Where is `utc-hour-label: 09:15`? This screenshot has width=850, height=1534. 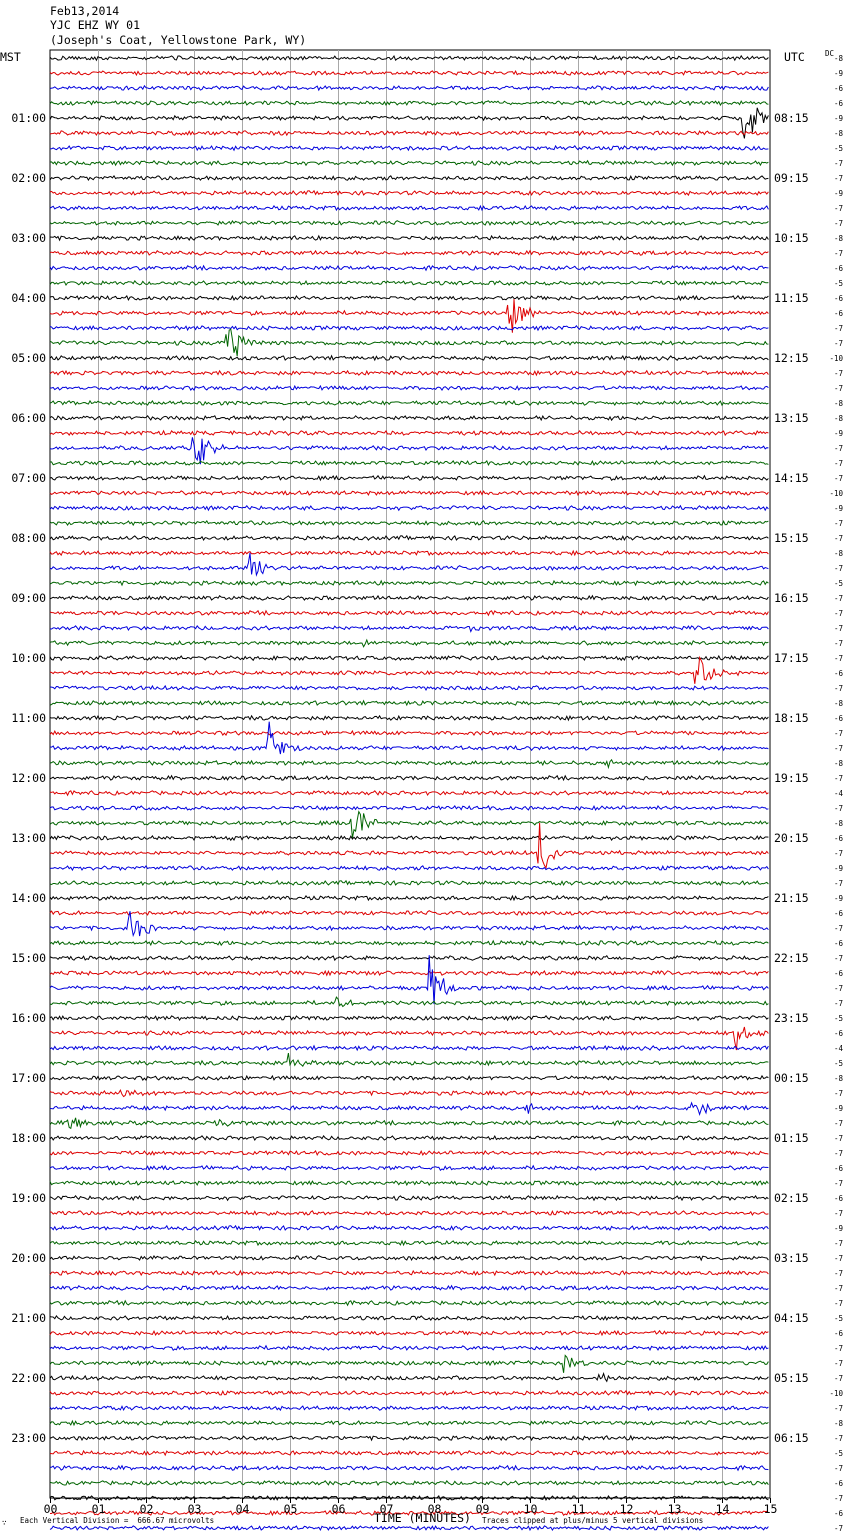
utc-hour-label: 09:15 is located at coordinates (791, 178).